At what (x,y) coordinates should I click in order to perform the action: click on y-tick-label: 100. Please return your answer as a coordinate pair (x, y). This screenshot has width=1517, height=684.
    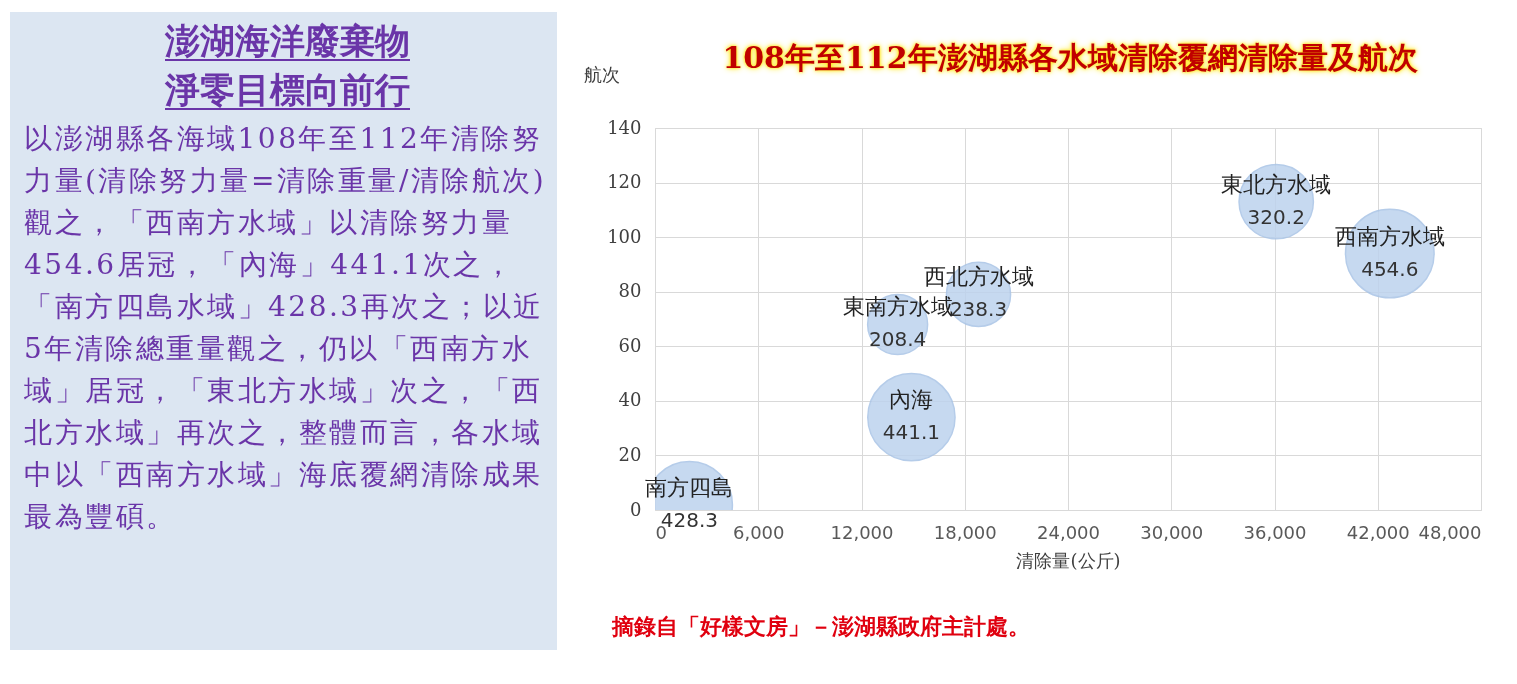
    Looking at the image, I should click on (624, 236).